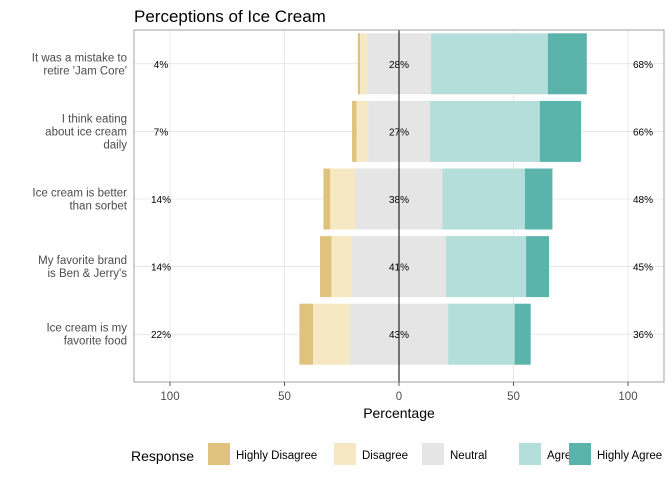 The height and width of the screenshot is (480, 672). What do you see at coordinates (161, 132) in the screenshot?
I see `low-percent-label: 7%` at bounding box center [161, 132].